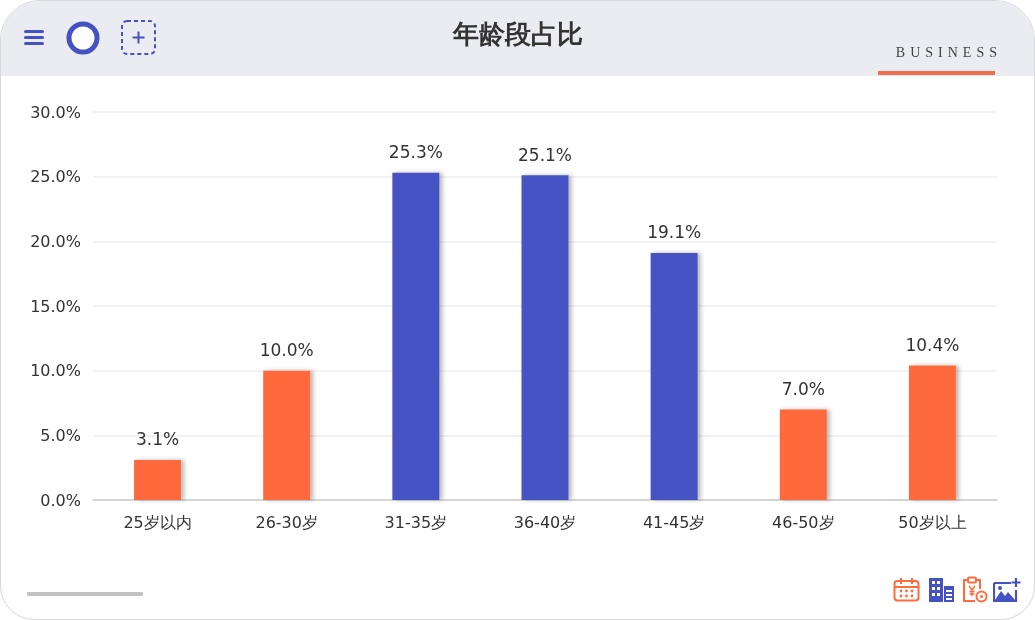 This screenshot has height=620, width=1035. I want to click on y-tick-label: 25.0%, so click(55, 177).